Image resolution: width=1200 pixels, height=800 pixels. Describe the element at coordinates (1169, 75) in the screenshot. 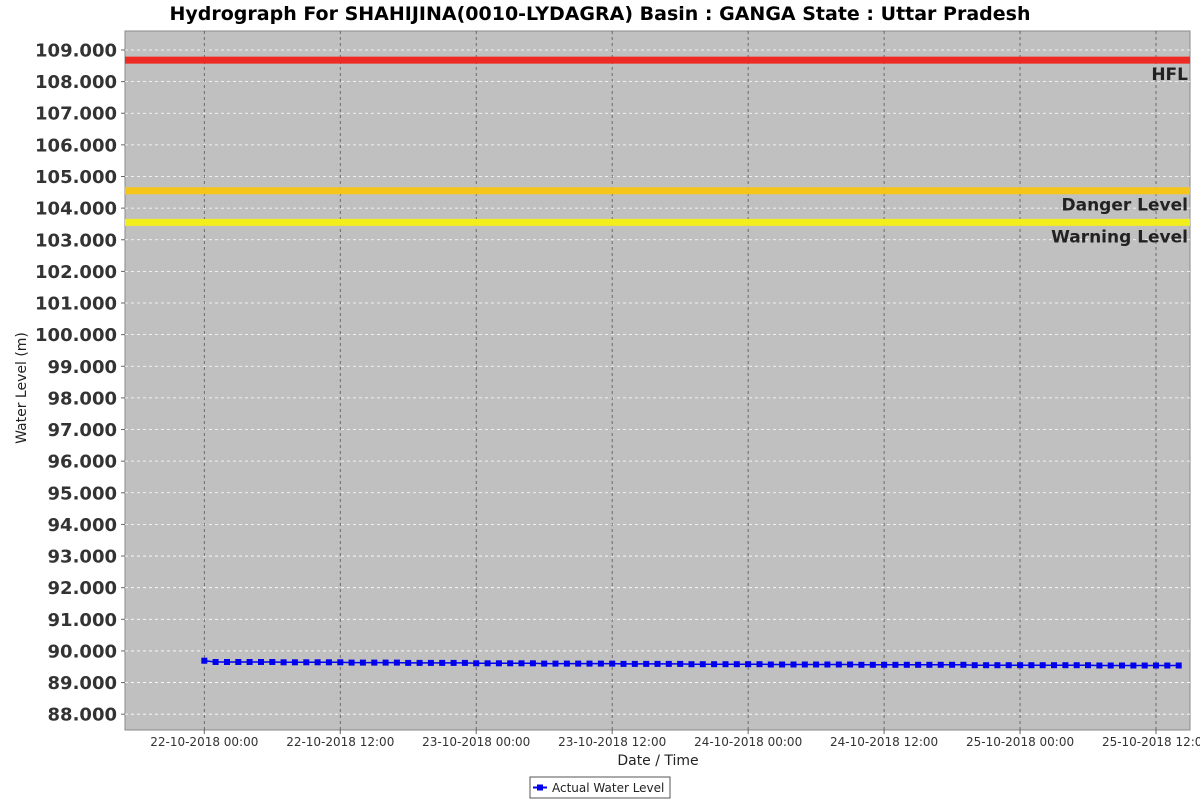

I see `reference-line-label: HFL` at that location.